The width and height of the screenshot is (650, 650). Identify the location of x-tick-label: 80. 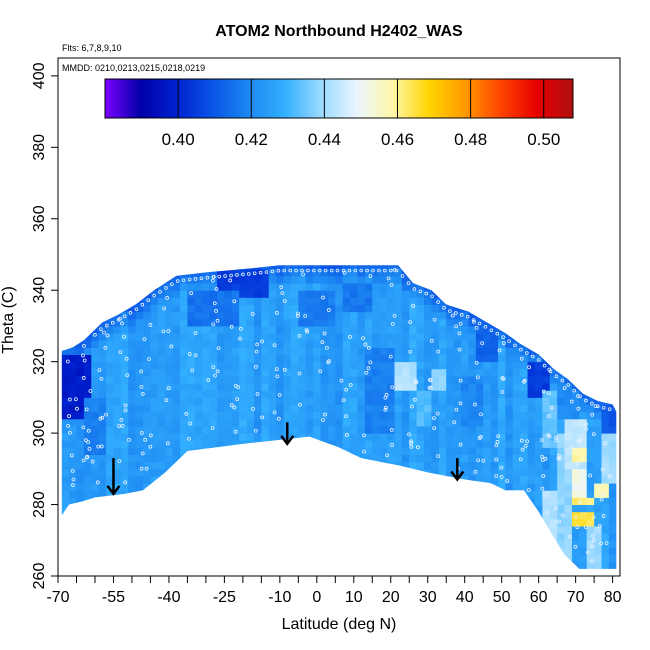
(613, 597).